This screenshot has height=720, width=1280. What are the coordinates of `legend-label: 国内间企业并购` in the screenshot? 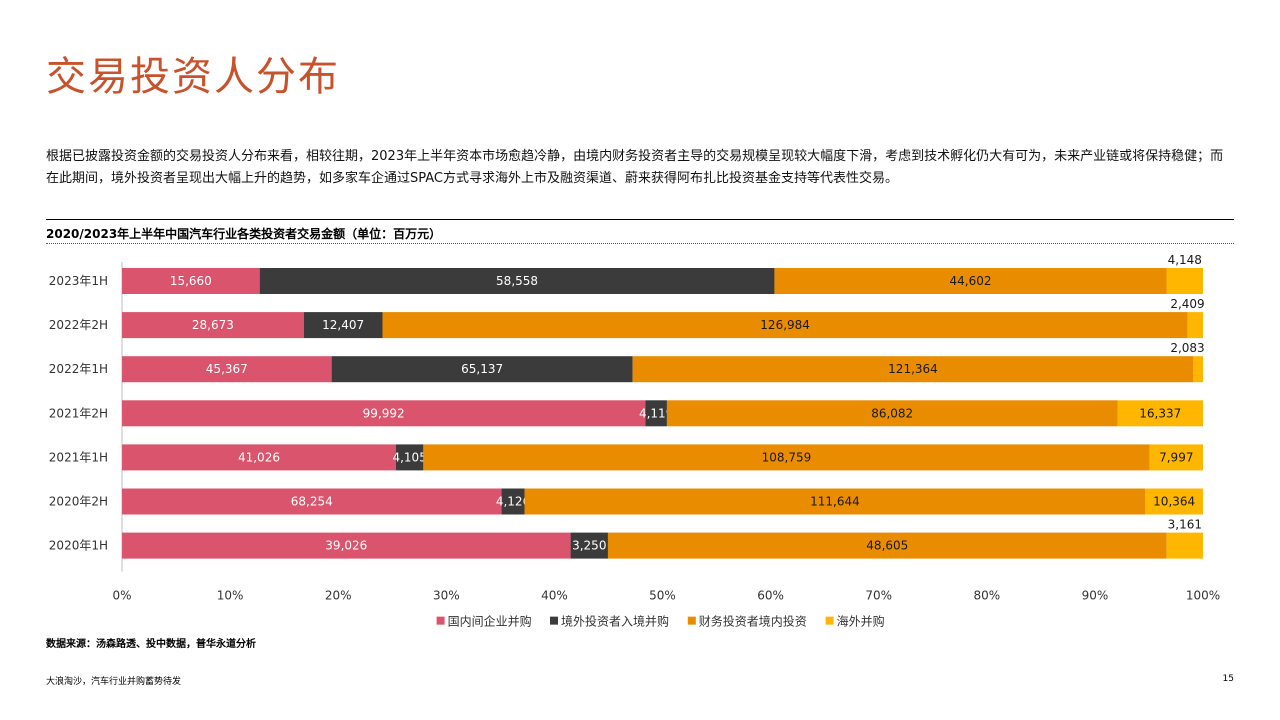 It's located at (490, 621).